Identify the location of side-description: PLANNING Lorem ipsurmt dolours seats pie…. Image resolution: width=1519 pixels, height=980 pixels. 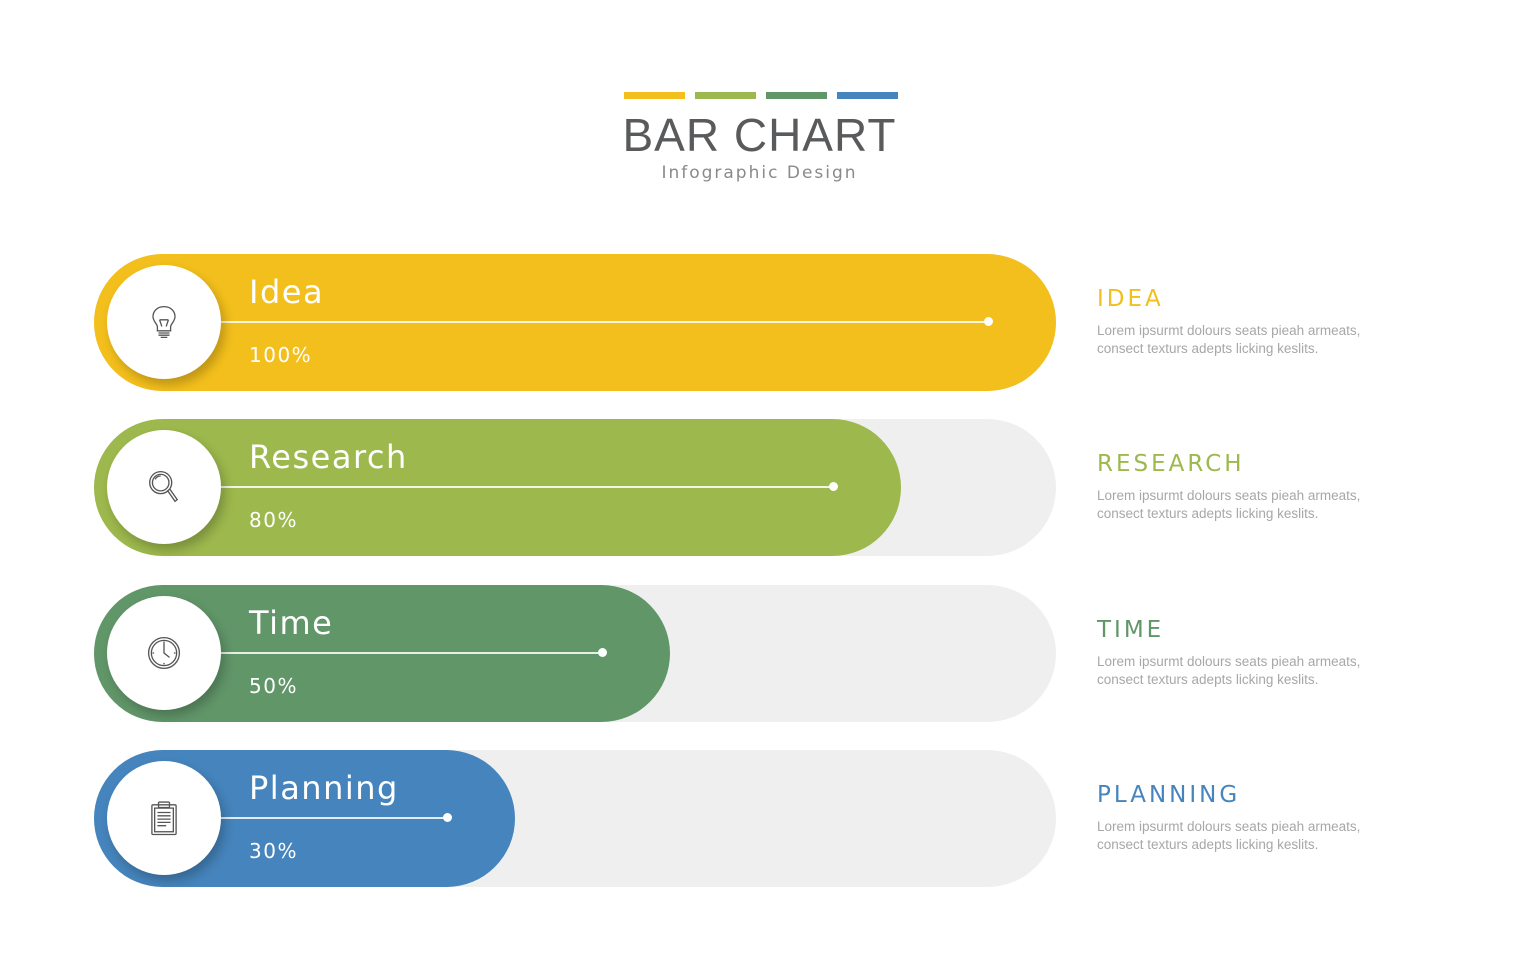
(1257, 816).